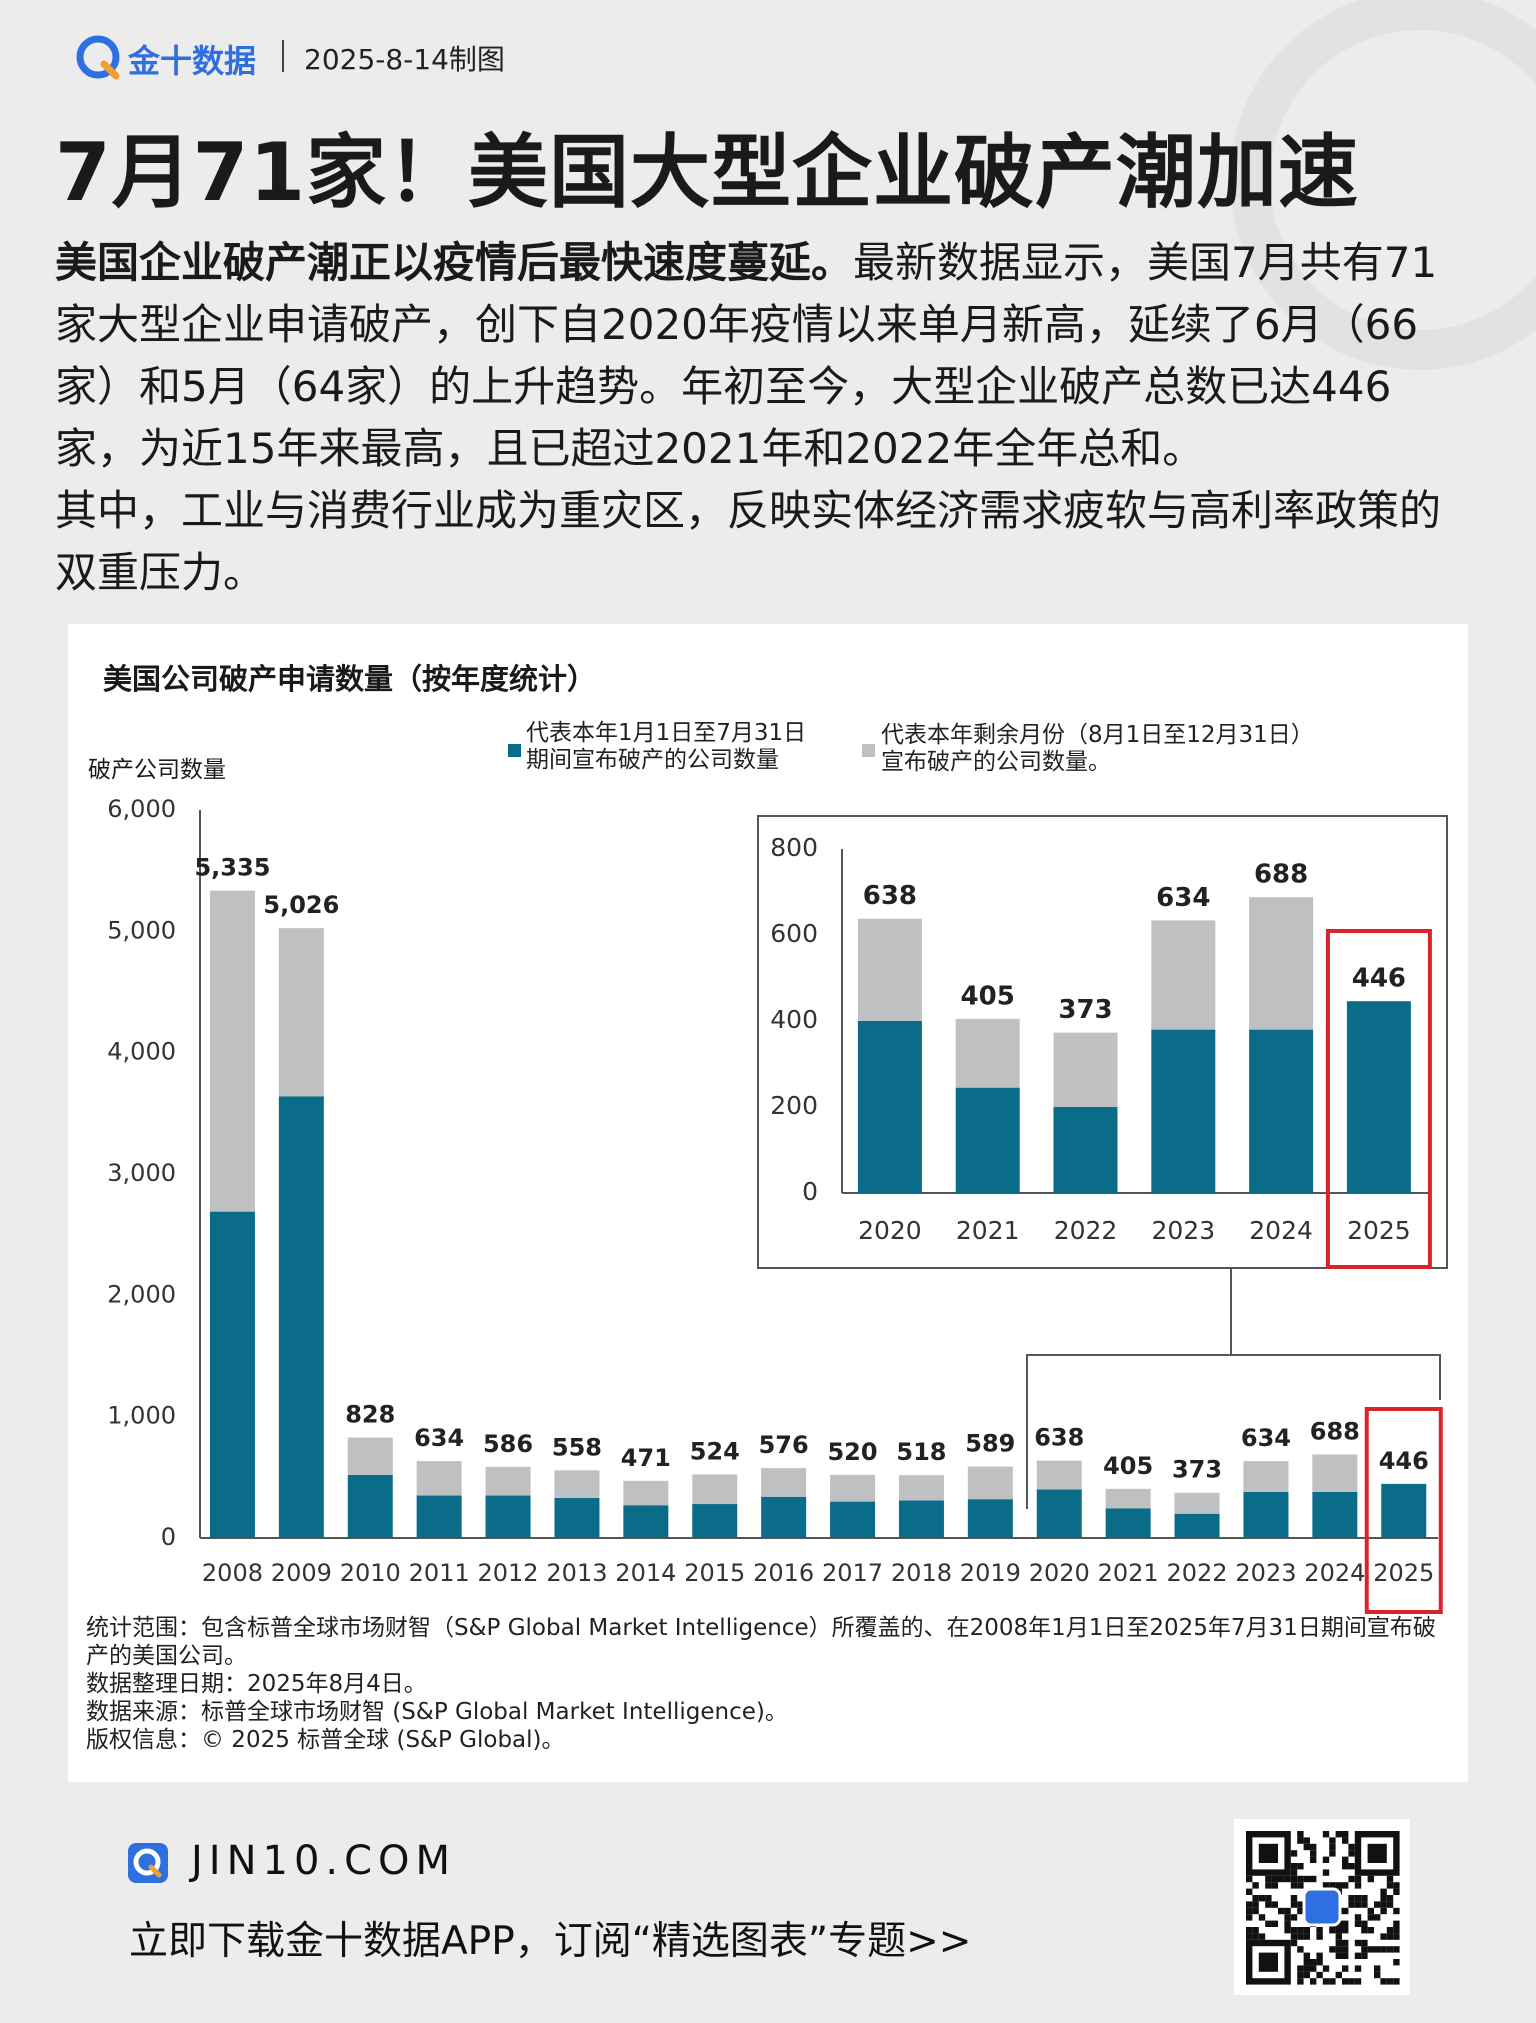  What do you see at coordinates (714, 1573) in the screenshot?
I see `x-tick-label: 2015` at bounding box center [714, 1573].